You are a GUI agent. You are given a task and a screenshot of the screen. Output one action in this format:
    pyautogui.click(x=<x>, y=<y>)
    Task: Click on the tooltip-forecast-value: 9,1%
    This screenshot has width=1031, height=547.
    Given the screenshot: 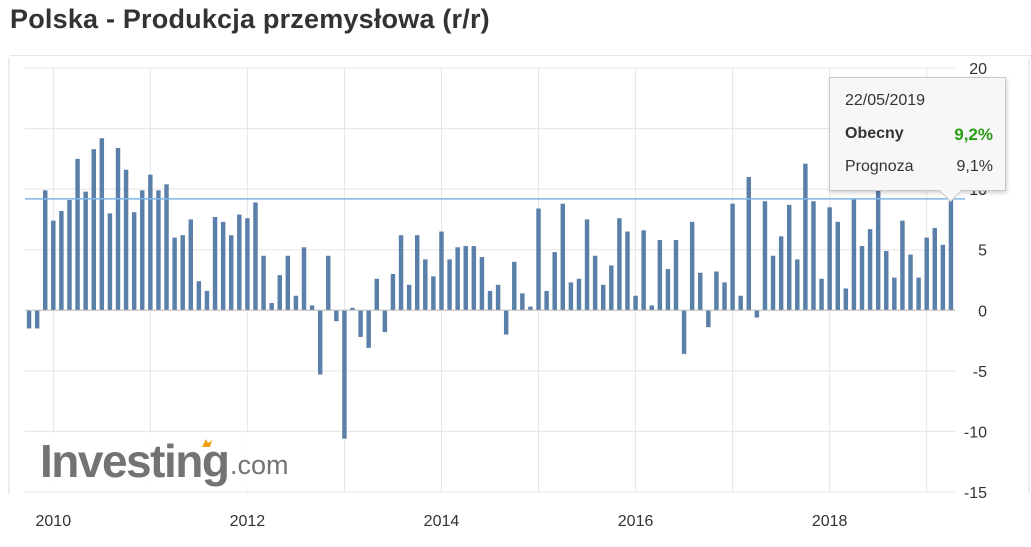 What is the action you would take?
    pyautogui.click(x=974, y=166)
    